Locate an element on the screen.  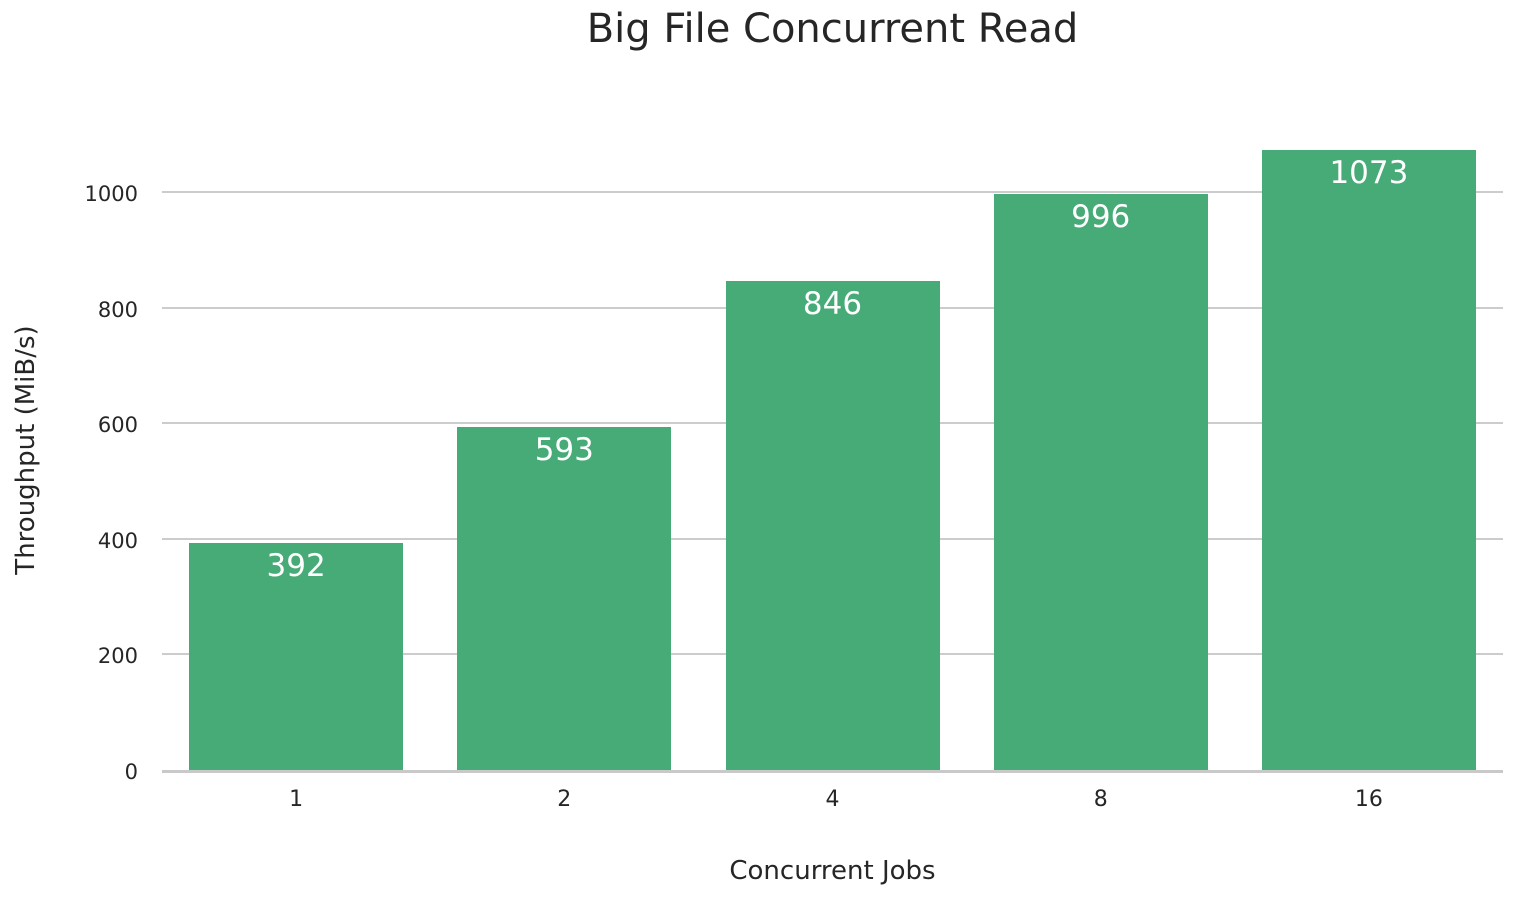
bar-jobs-4: 846 is located at coordinates (832, 525).